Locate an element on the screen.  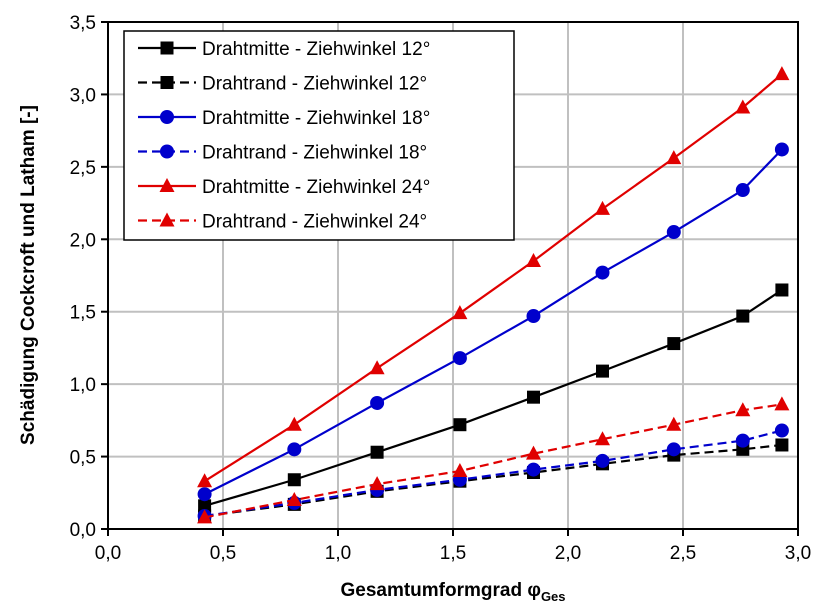
legend-label: Drahtrand - Ziehwinkel 12° is located at coordinates (314, 84).